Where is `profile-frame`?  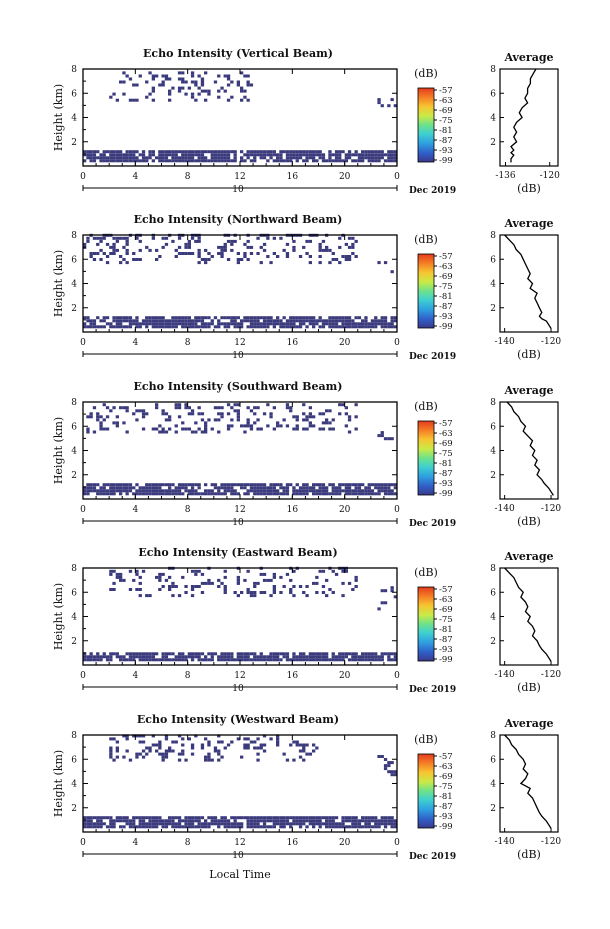 profile-frame is located at coordinates (529, 450).